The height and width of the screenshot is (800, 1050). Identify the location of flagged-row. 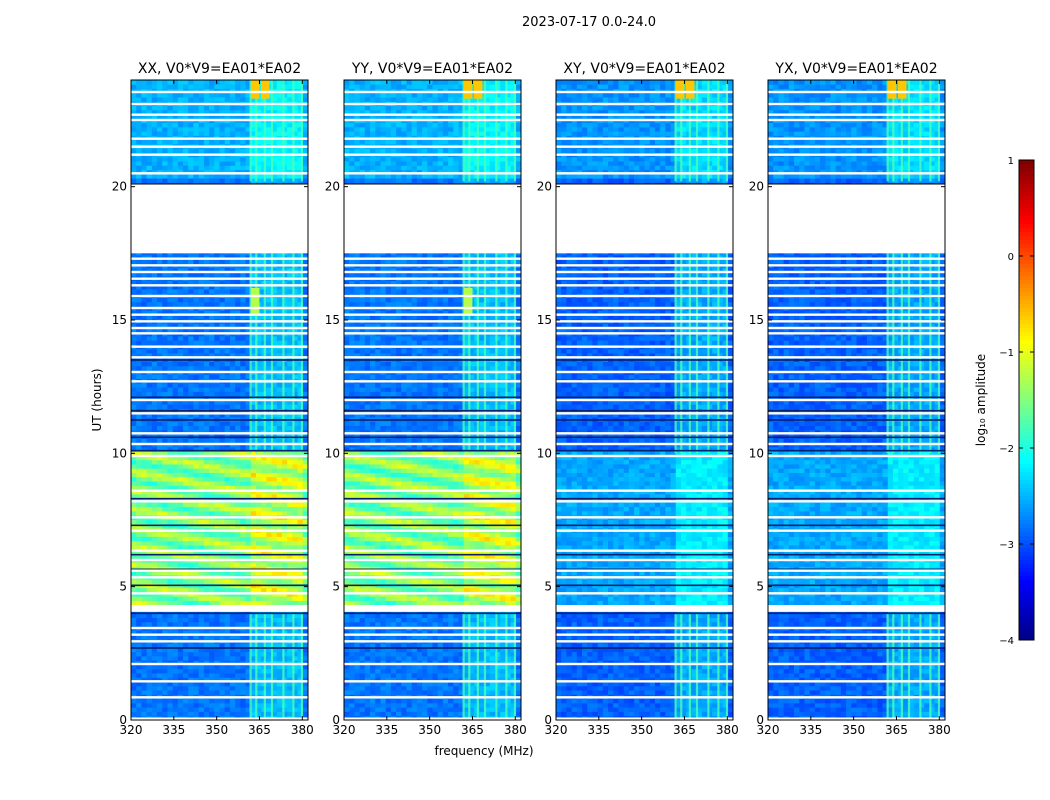
(219, 296).